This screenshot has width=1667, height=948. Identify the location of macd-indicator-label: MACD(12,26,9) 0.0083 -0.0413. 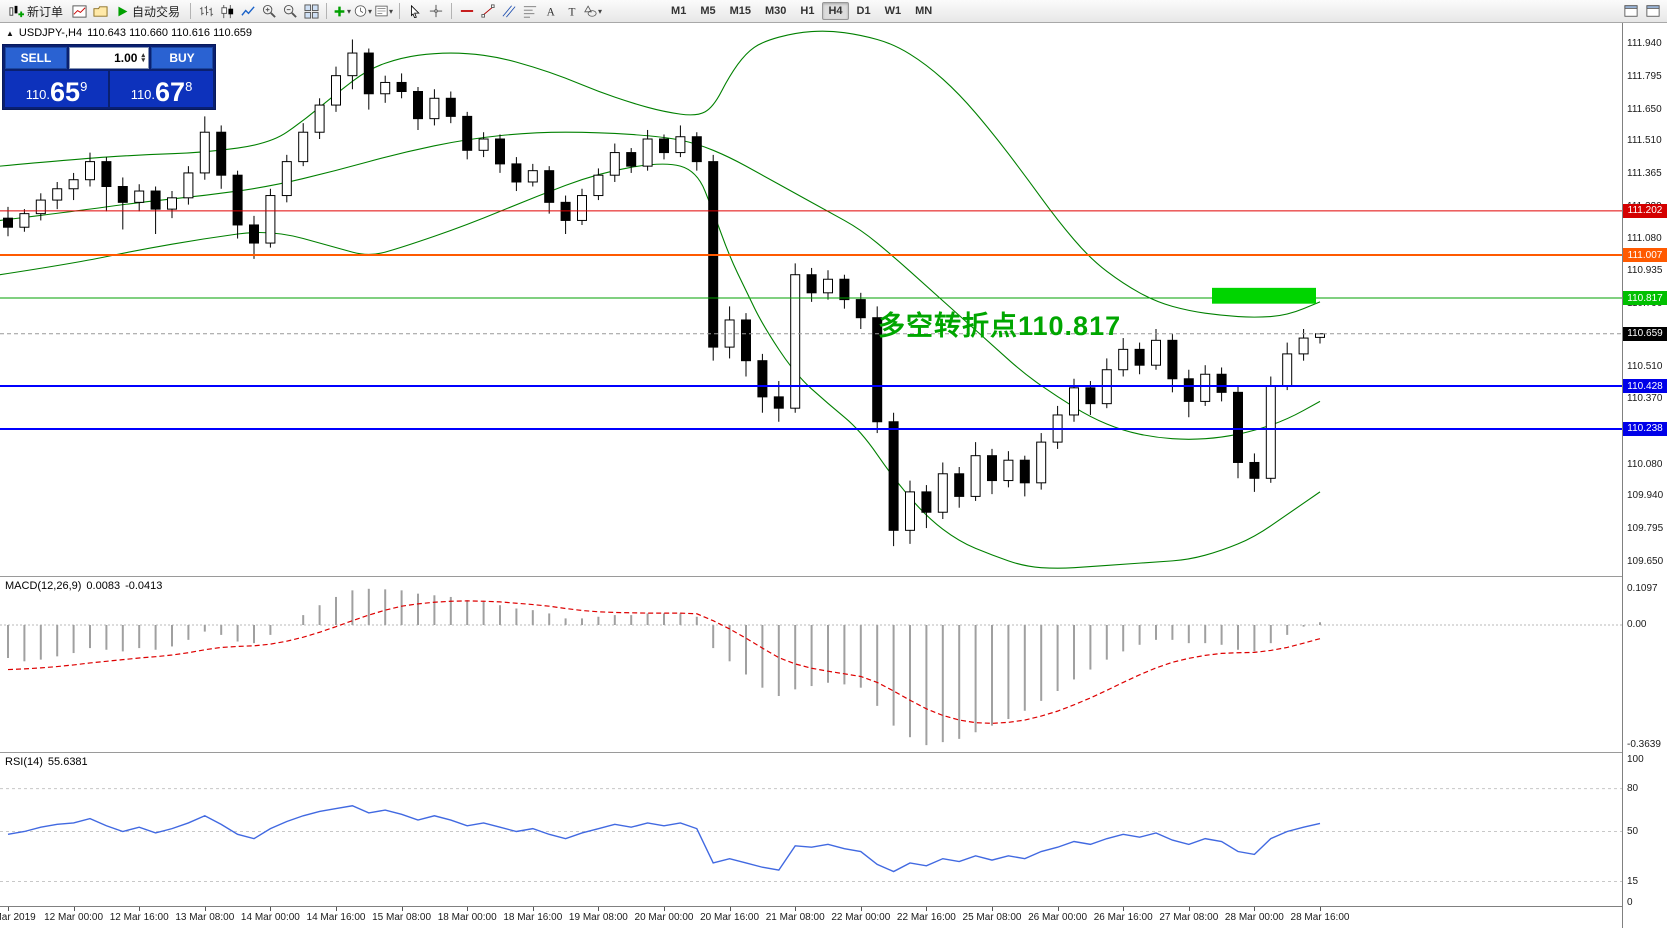
(84, 586).